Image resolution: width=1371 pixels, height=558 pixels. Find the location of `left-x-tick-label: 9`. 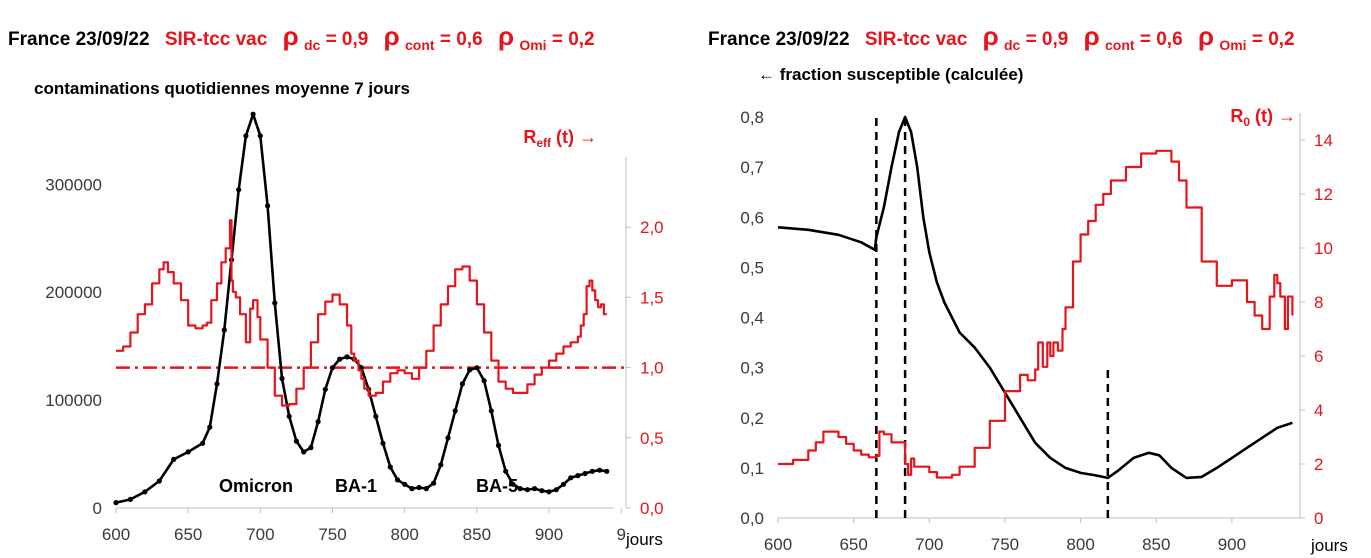

left-x-tick-label: 9 is located at coordinates (620, 534).